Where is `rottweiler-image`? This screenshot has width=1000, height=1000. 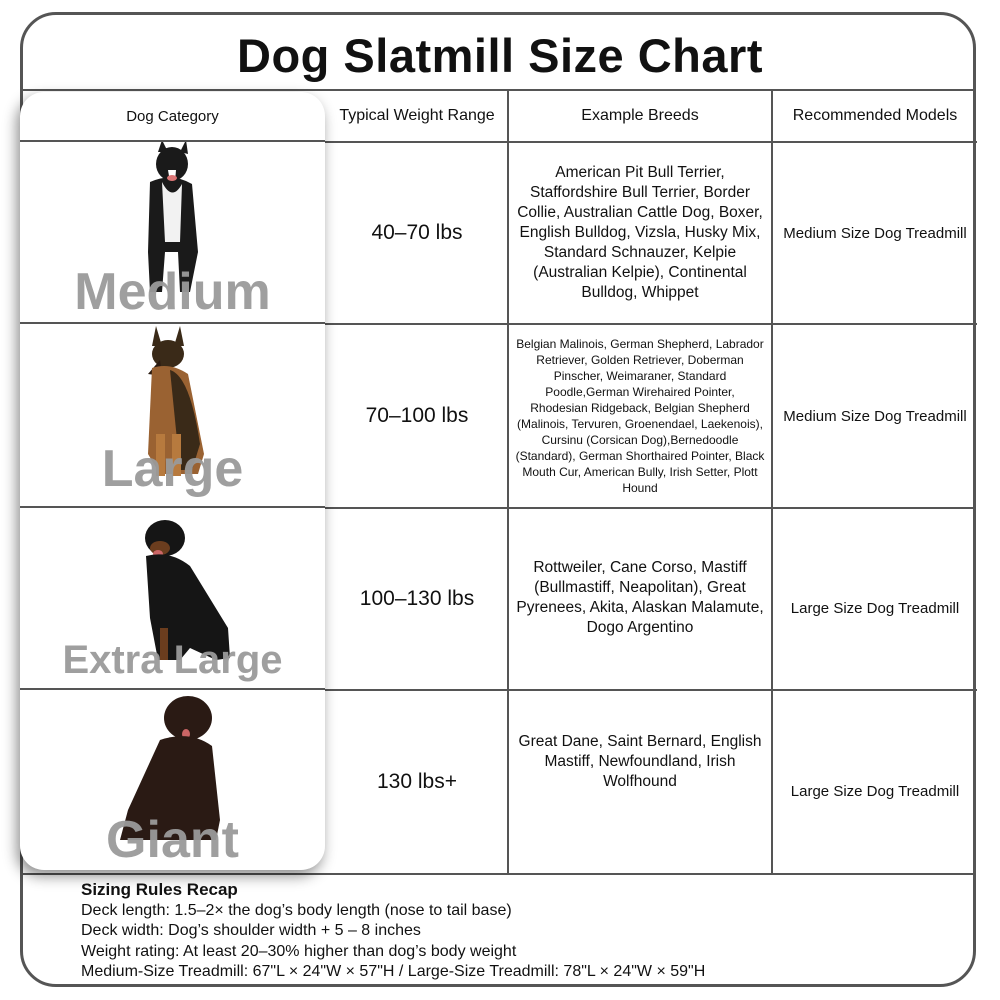
rottweiler-image is located at coordinates (187, 590).